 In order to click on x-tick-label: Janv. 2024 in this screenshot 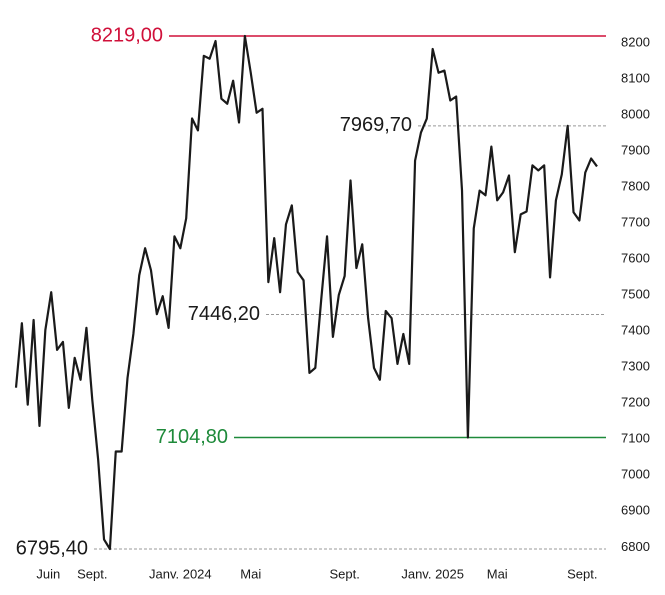, I will do `click(180, 573)`.